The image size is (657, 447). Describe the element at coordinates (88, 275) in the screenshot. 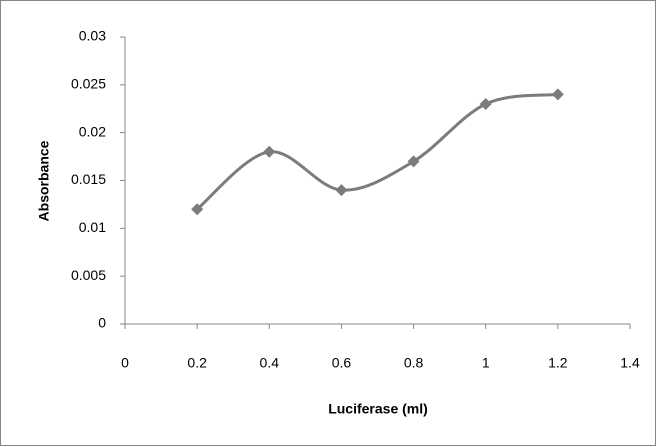

I see `y-tick-label: 0.005` at that location.